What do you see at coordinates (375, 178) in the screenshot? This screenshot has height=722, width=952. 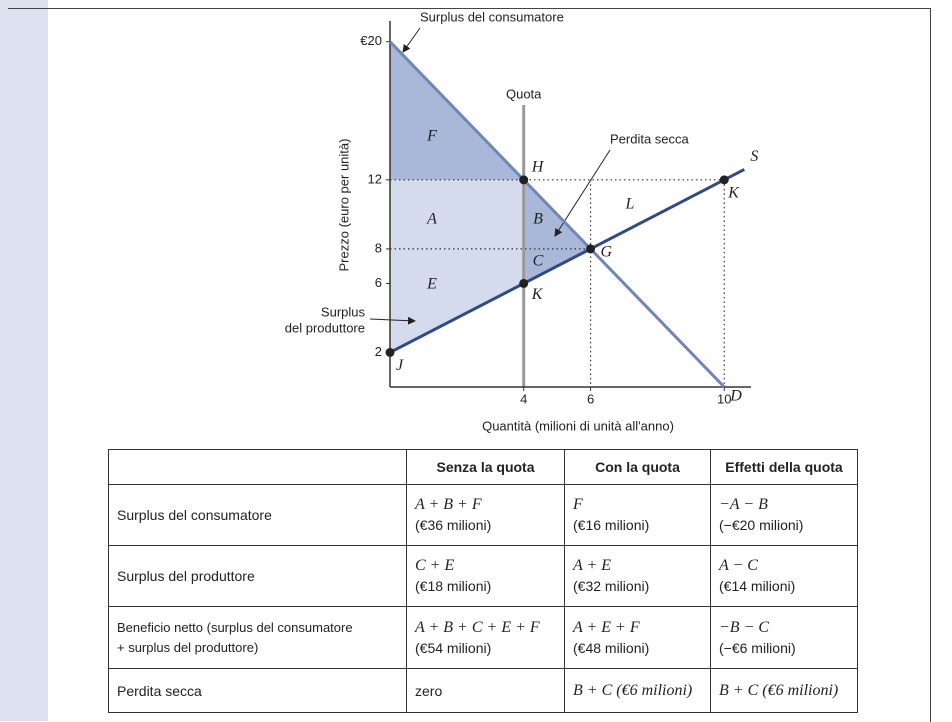 I see `y-tick-label: 12` at bounding box center [375, 178].